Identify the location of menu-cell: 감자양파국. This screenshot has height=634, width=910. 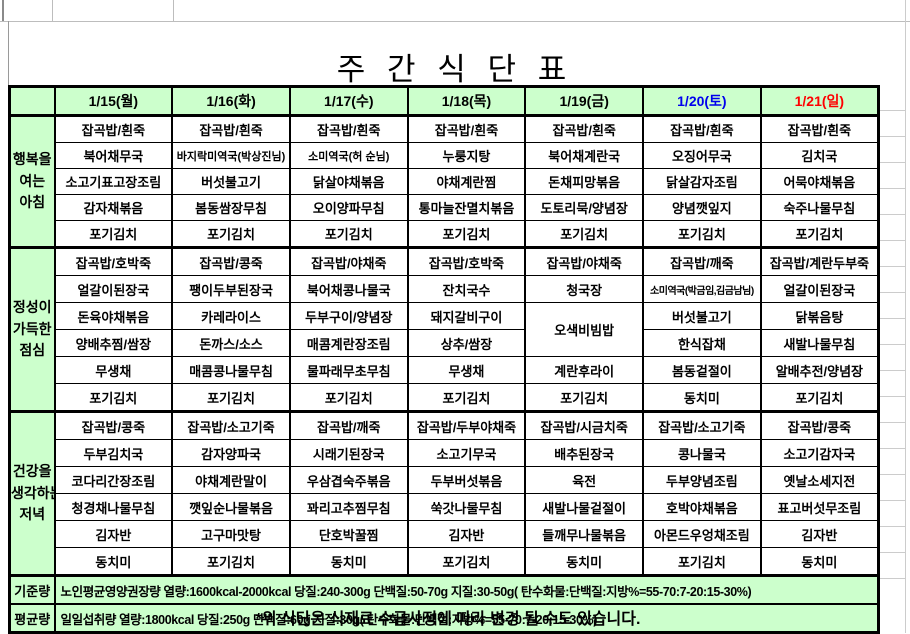
(231, 453).